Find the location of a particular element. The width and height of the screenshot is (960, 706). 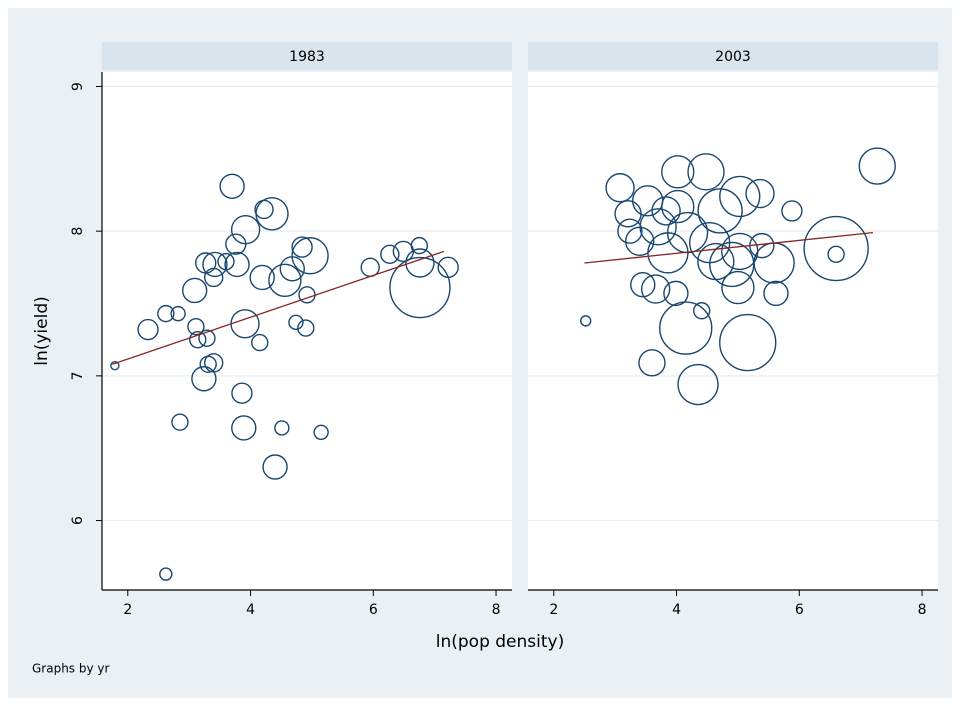

y-tick-label: 7 is located at coordinates (78, 375).